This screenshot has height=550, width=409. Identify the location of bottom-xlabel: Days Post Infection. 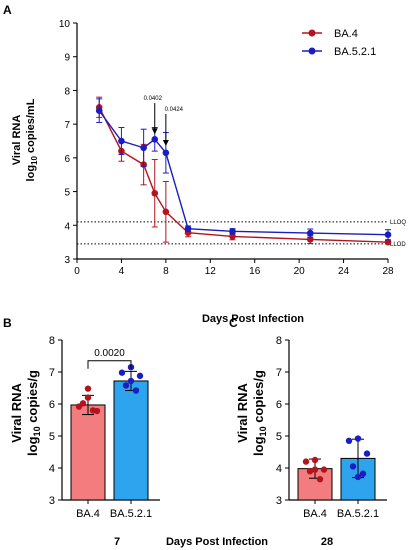
(217, 542).